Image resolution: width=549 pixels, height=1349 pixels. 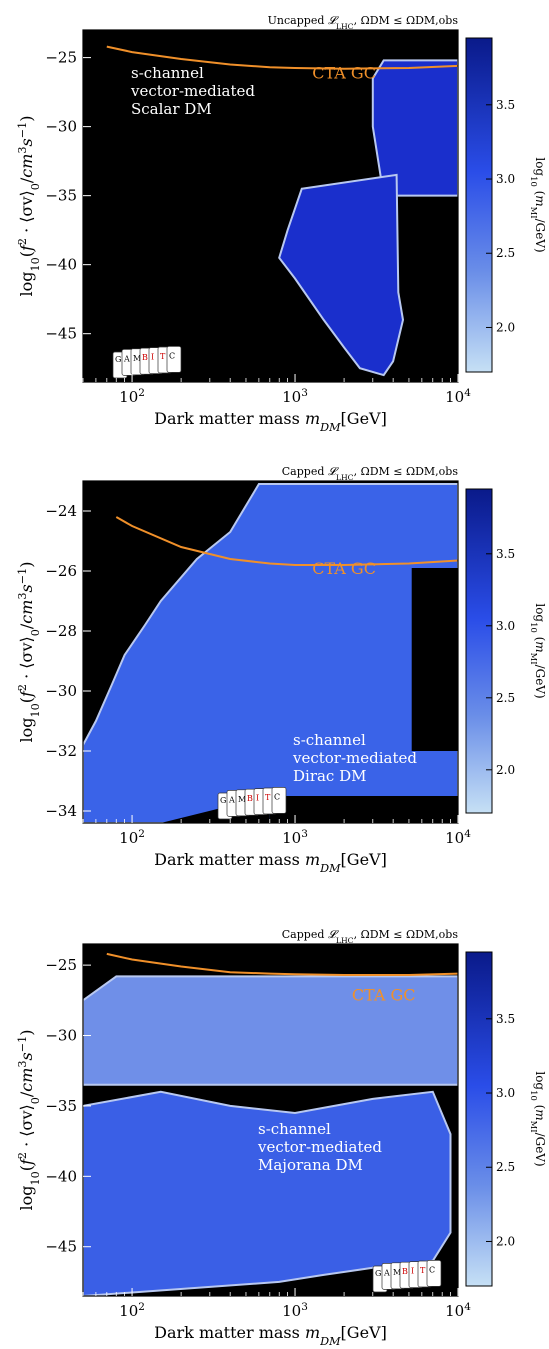 I want to click on annotation-line: Scalar DM, so click(x=171, y=109).